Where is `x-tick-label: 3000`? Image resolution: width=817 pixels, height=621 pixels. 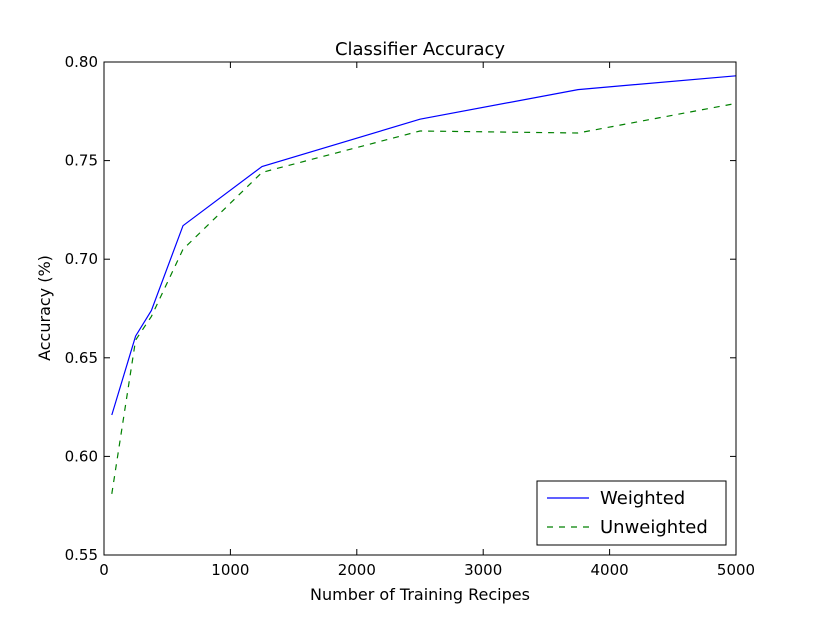
x-tick-label: 3000 is located at coordinates (483, 570).